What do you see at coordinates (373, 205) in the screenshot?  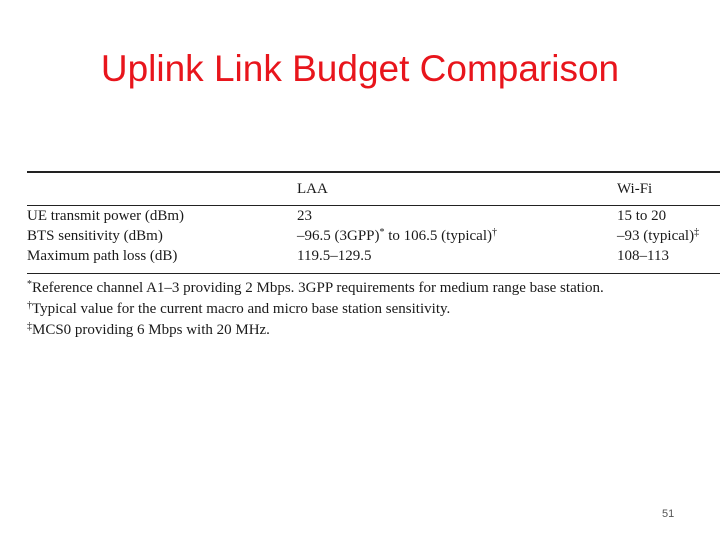 I see `table-header-rule` at bounding box center [373, 205].